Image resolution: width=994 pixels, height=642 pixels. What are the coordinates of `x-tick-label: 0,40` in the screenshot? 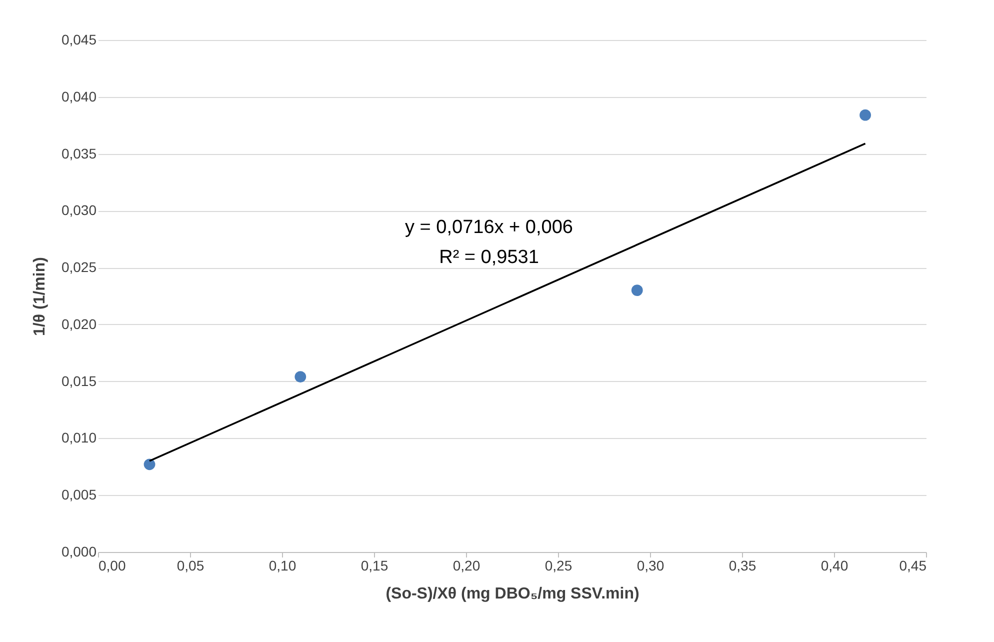 It's located at (834, 566).